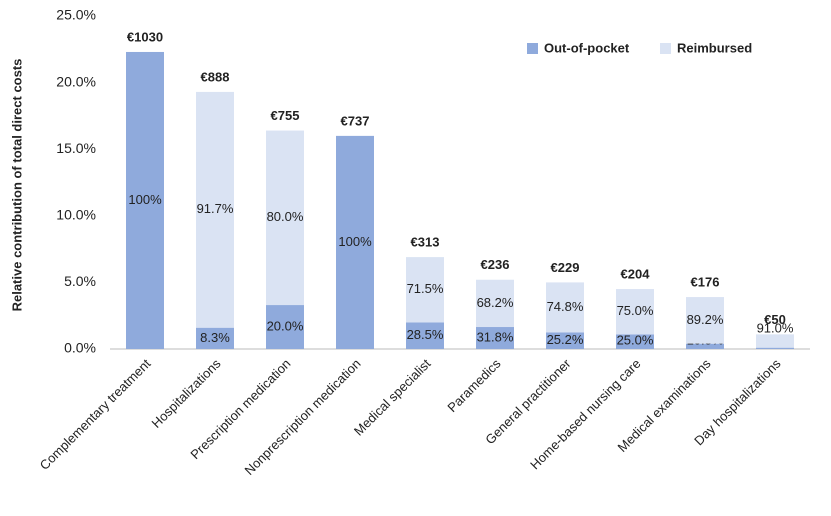 This screenshot has height=516, width=831. Describe the element at coordinates (186, 393) in the screenshot. I see `x-tick-label: Hospitalizations` at that location.